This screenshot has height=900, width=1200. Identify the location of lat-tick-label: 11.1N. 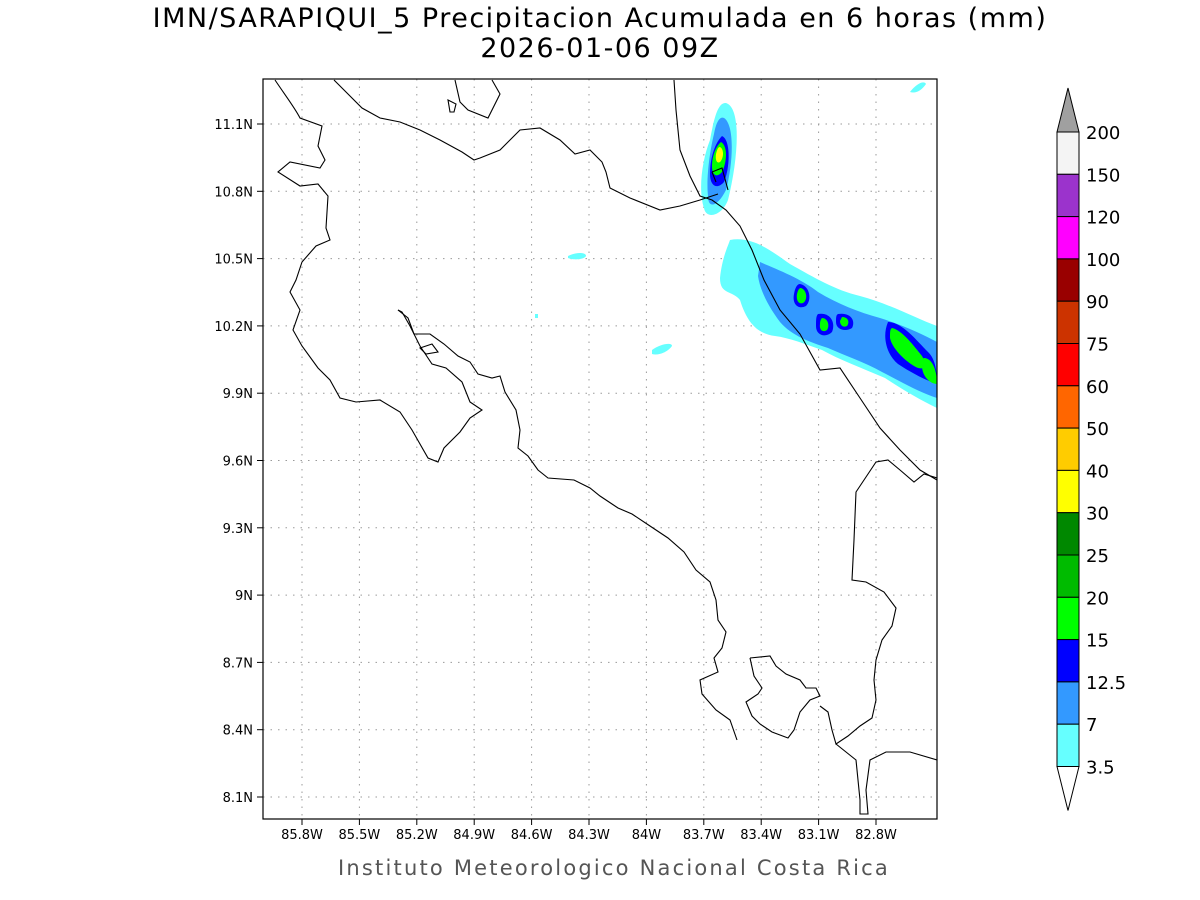
(233, 125).